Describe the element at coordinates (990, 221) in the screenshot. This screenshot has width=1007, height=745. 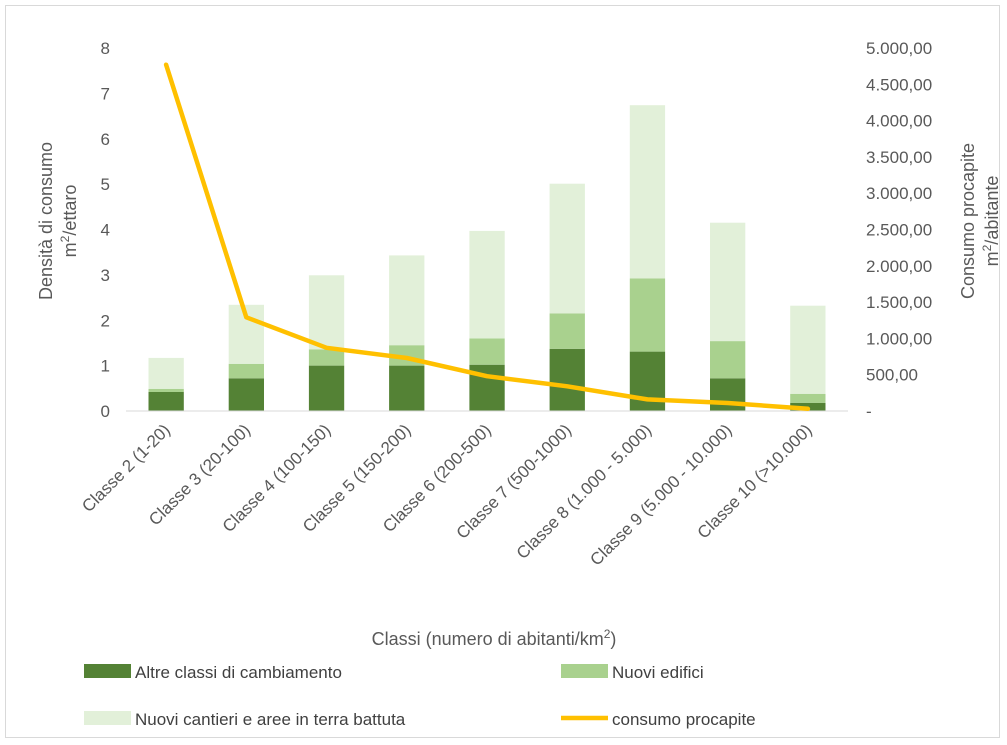
I see `y2-axis-title-unit: m2/abitante` at that location.